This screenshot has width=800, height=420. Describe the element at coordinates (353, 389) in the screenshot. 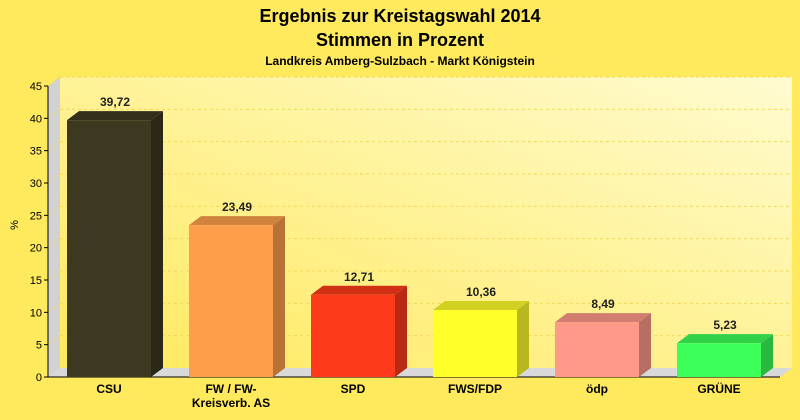

I see `x-tick-label: SPD` at that location.